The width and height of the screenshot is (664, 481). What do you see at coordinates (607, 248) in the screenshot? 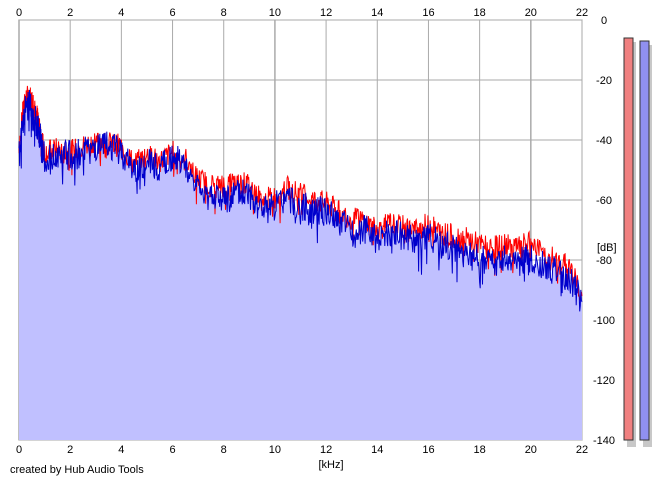
I see `y-axis-label: [dB]` at bounding box center [607, 248].